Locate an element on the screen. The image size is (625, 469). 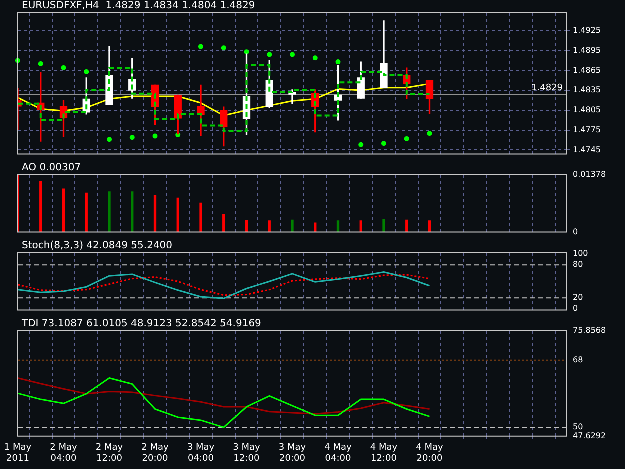
x-tick-label: 2 May 04:00 is located at coordinates (64, 453).